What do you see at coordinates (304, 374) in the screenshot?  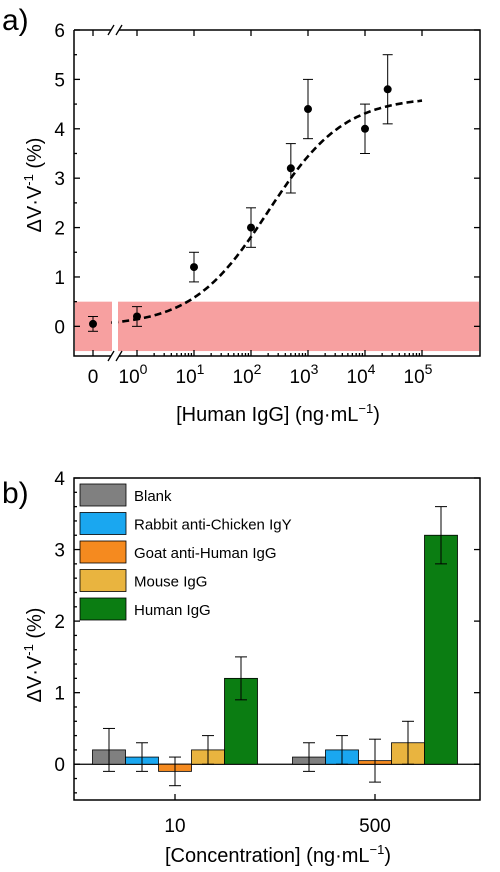 I see `x-tick-label-a: 10³` at bounding box center [304, 374].